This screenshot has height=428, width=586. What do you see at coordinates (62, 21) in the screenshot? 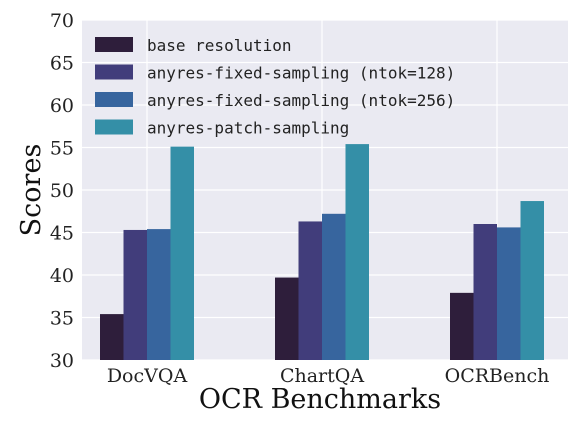
I see `y-tick-label: 70` at bounding box center [62, 21].